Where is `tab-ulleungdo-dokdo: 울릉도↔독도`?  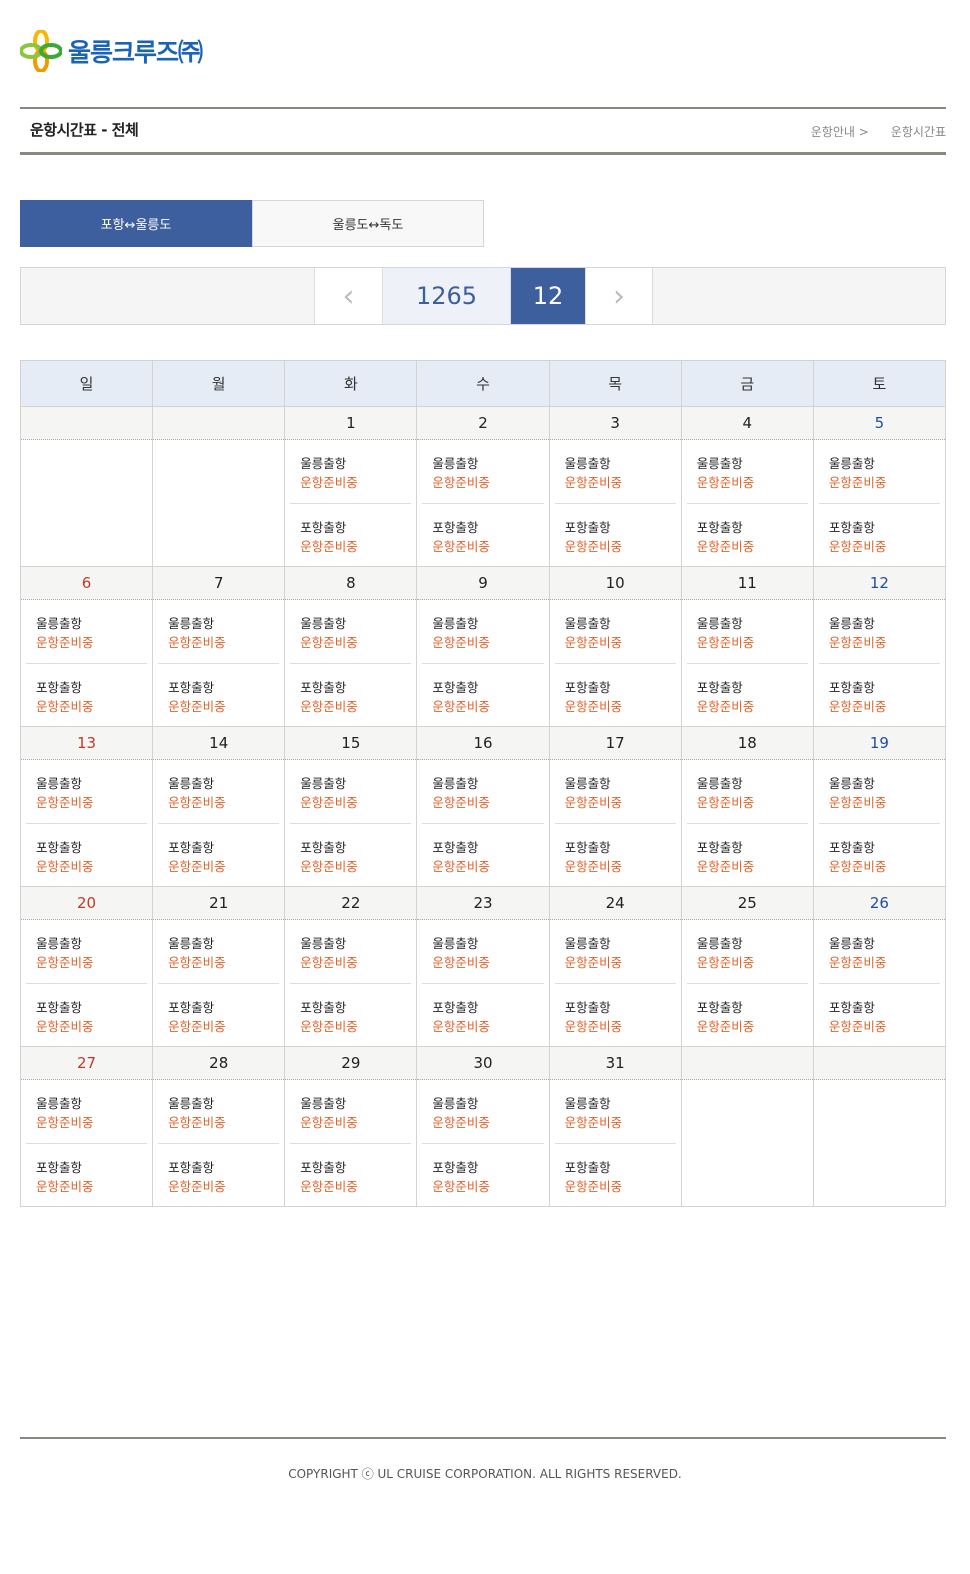
tab-ulleungdo-dokdo: 울릉도↔독도 is located at coordinates (368, 223).